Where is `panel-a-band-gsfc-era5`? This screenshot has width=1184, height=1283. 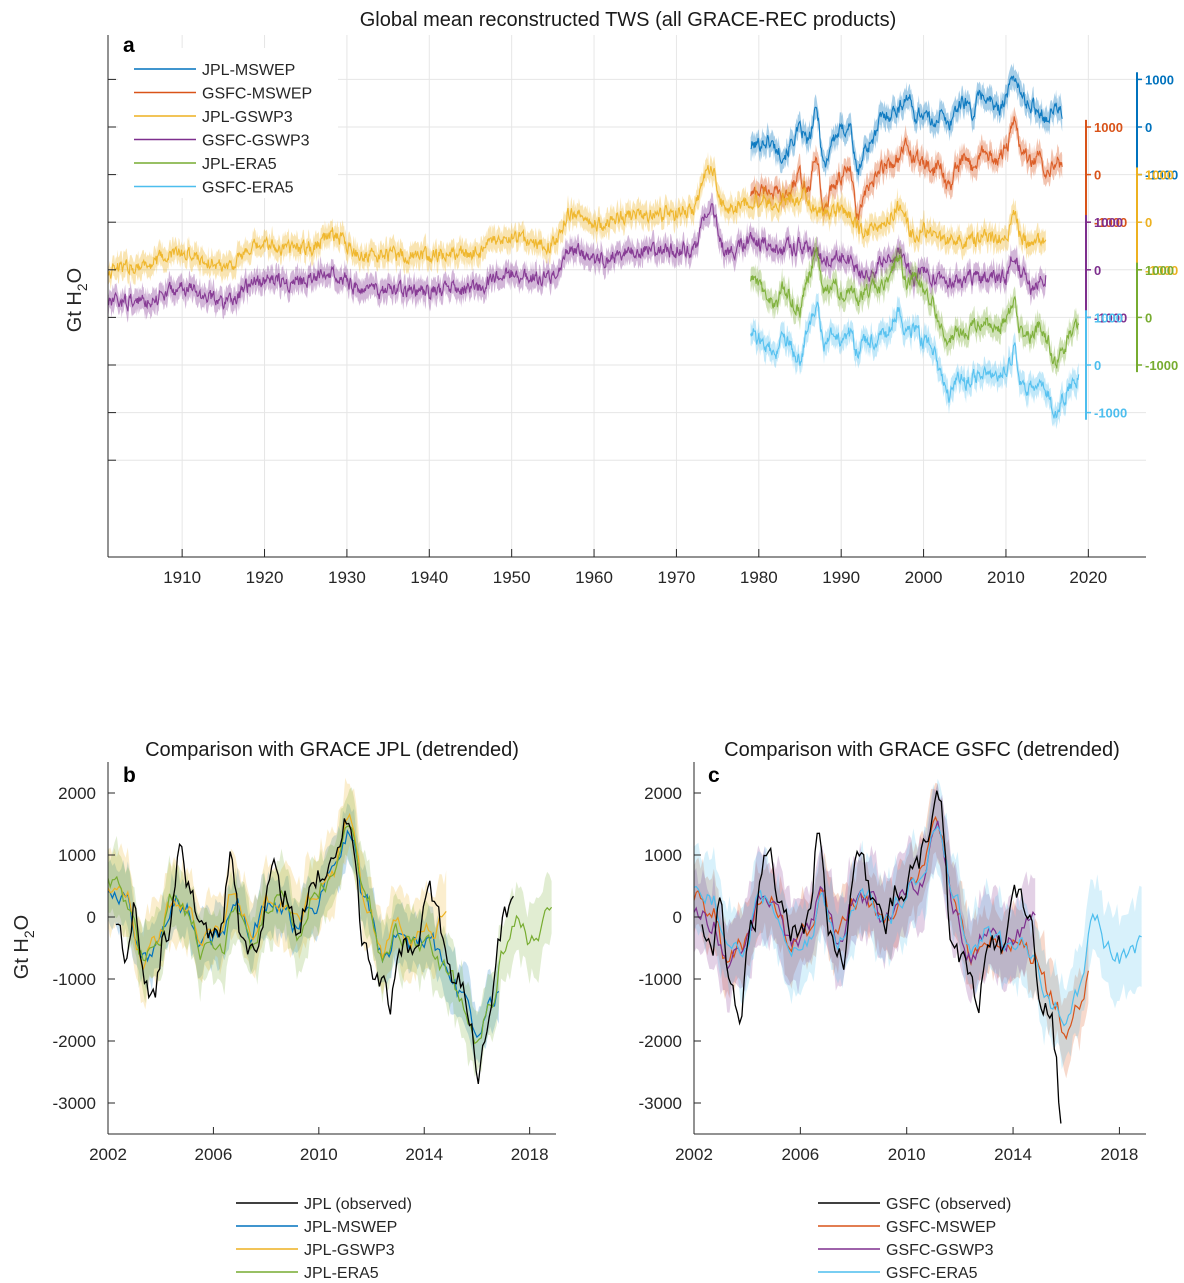
panel-a-band-gsfc-era5 is located at coordinates (914, 361).